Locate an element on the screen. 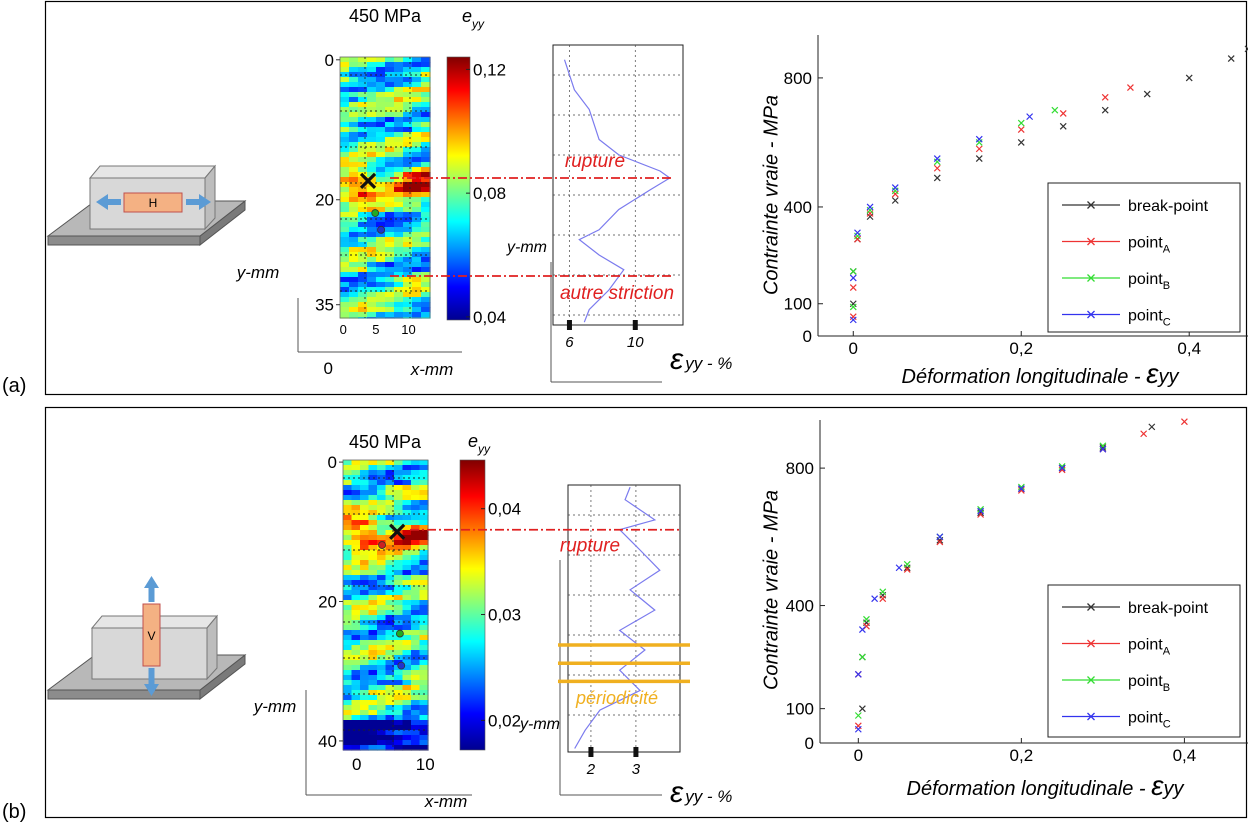  legend-label: break-point is located at coordinates (1168, 608).